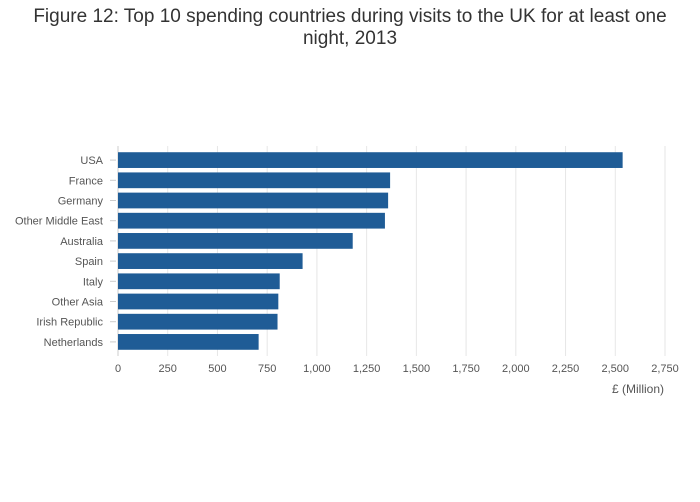 The width and height of the screenshot is (700, 502). I want to click on category-label: Germany, so click(81, 202).